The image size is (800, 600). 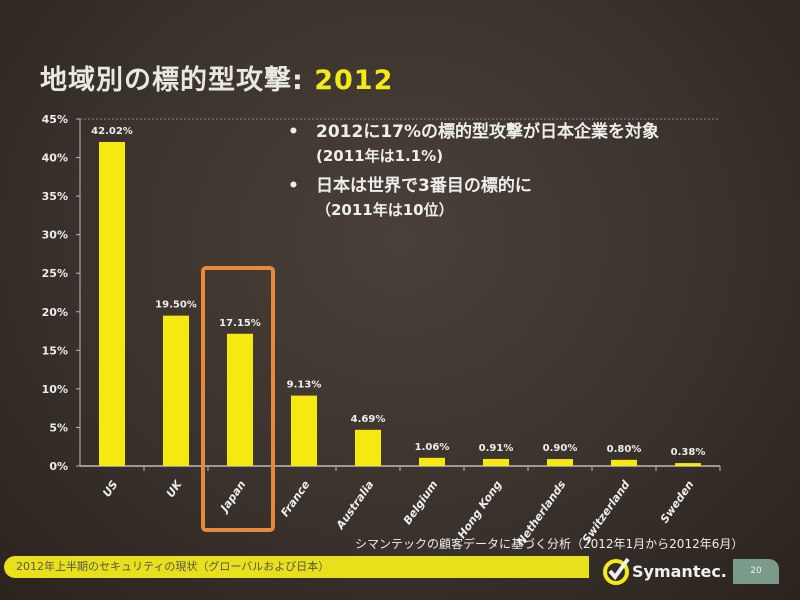 What do you see at coordinates (110, 488) in the screenshot?
I see `x-tick-label: US` at bounding box center [110, 488].